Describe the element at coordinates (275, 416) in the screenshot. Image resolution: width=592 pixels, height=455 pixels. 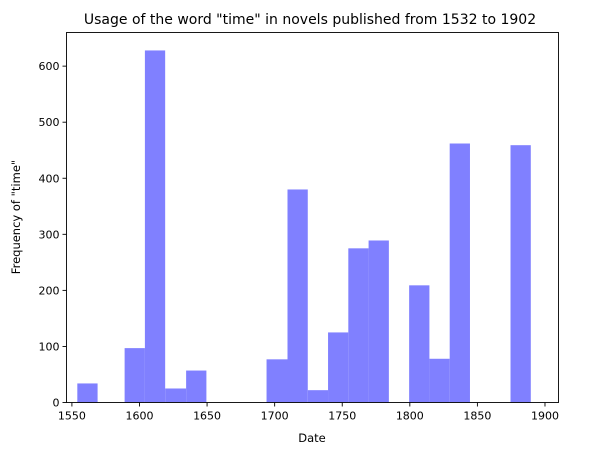
I see `x-tick-label: 1700` at that location.